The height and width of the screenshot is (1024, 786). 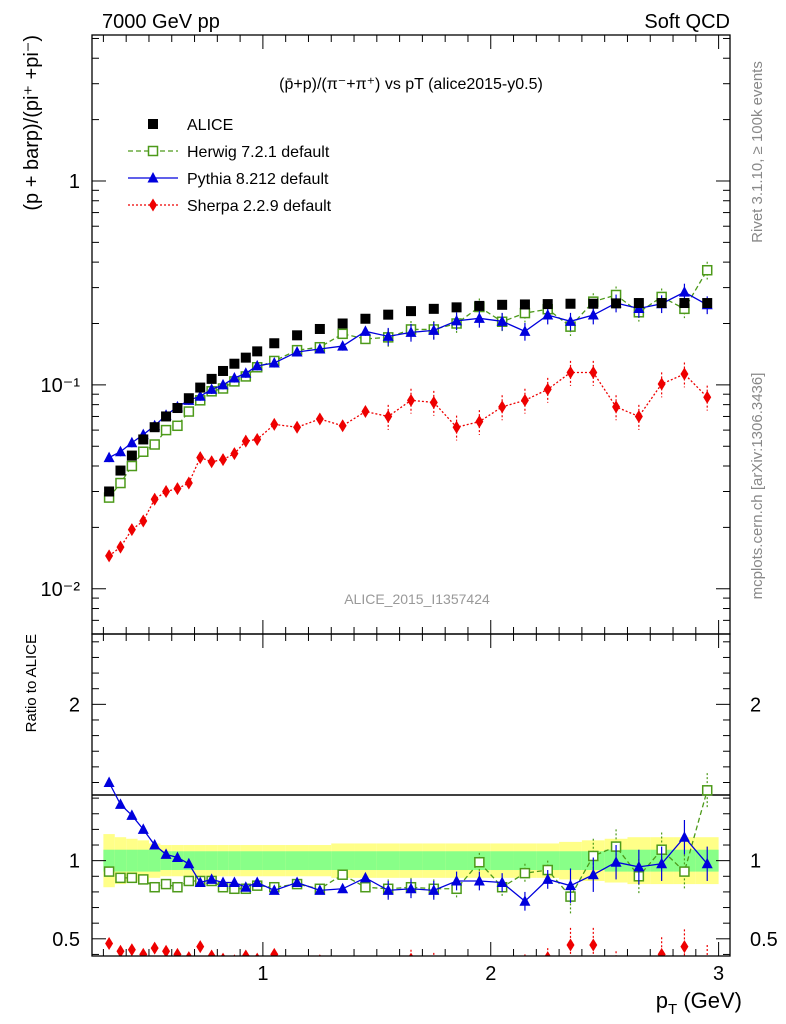 What do you see at coordinates (687, 22) in the screenshot?
I see `header-right: Soft QCD` at bounding box center [687, 22].